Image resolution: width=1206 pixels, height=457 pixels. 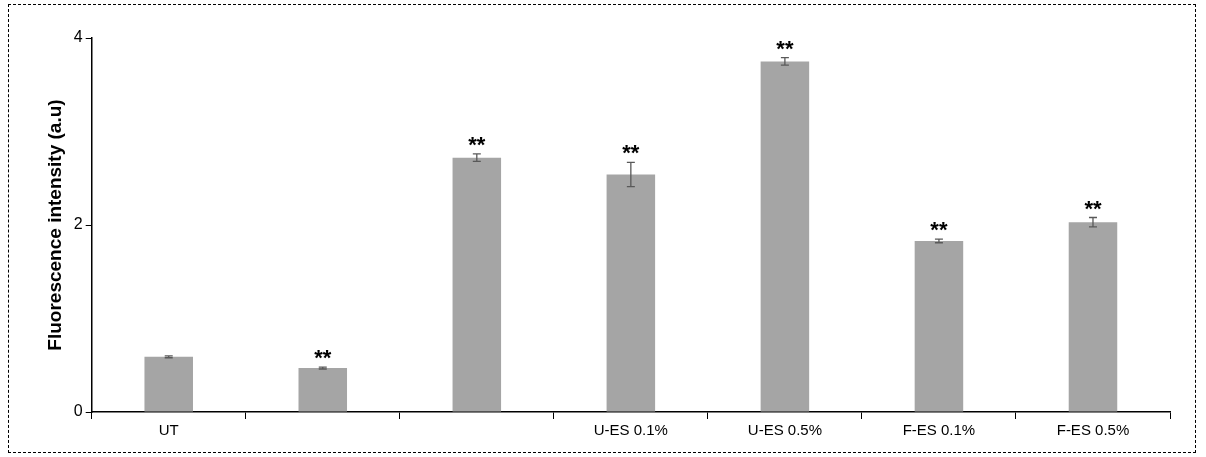 What do you see at coordinates (78, 37) in the screenshot?
I see `y-tick-label: 4` at bounding box center [78, 37].